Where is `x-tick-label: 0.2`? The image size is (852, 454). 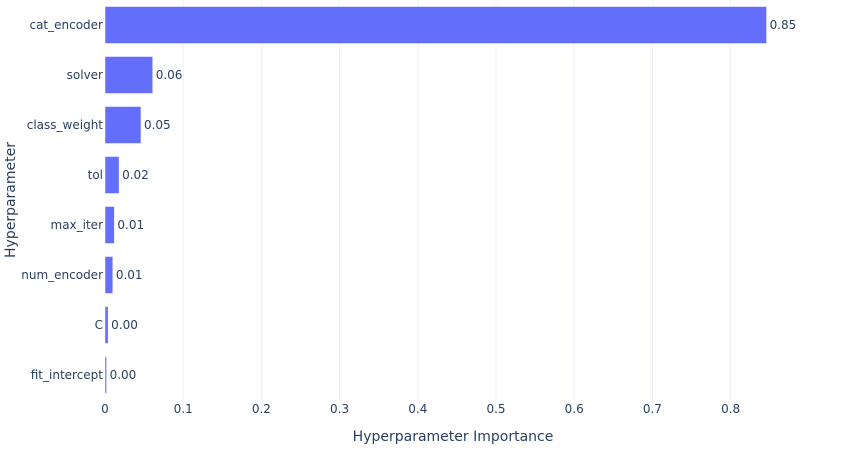
x-tick-label: 0.2 is located at coordinates (261, 409).